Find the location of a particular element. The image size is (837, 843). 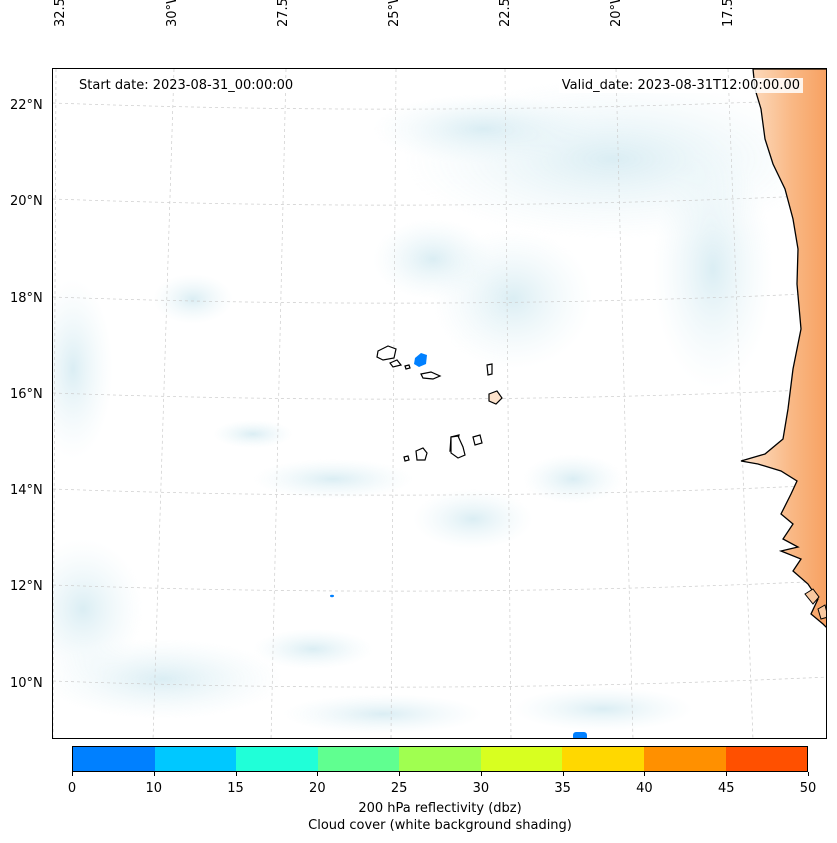

colorbar-label: 200 hPa reflectivity (dbz) is located at coordinates (440, 808).